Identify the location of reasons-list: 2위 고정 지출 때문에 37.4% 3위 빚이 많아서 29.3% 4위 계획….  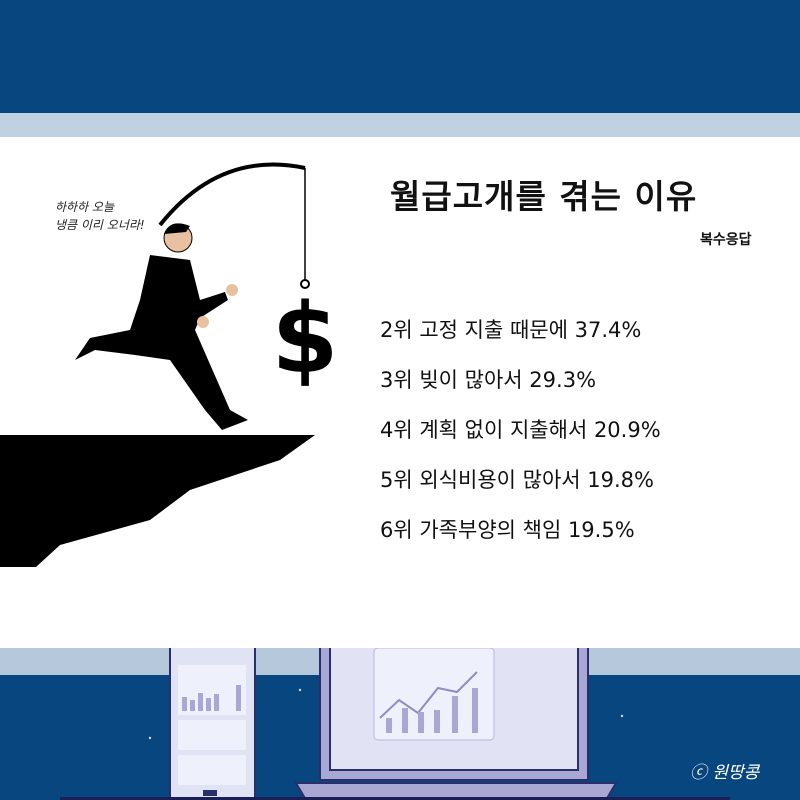
(520, 439).